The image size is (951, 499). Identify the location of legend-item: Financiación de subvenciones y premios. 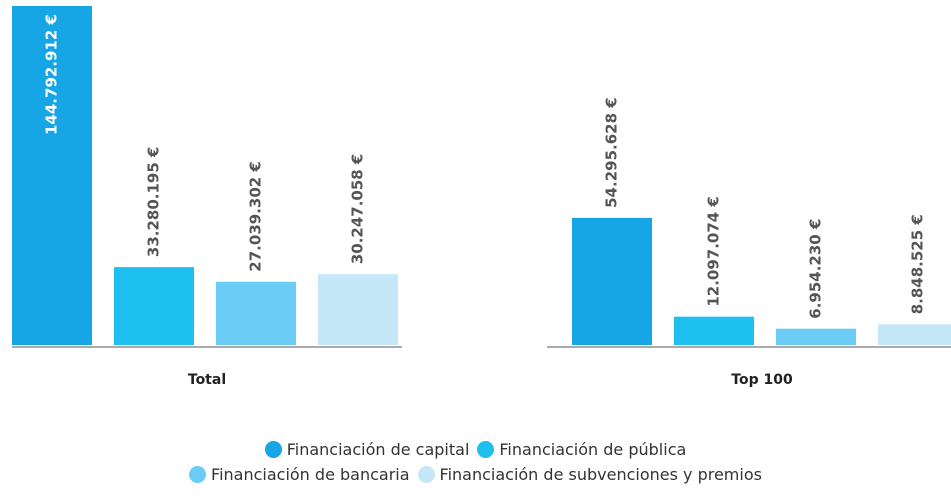
(589, 474).